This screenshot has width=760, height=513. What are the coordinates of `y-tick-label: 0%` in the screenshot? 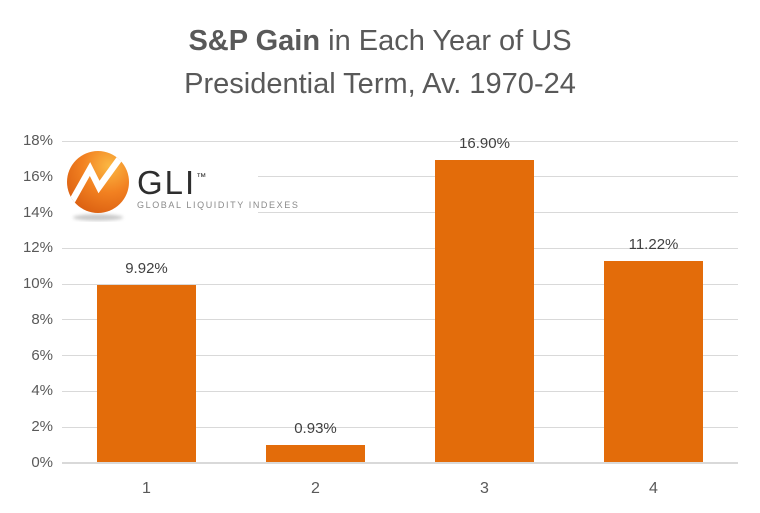 It's located at (42, 462).